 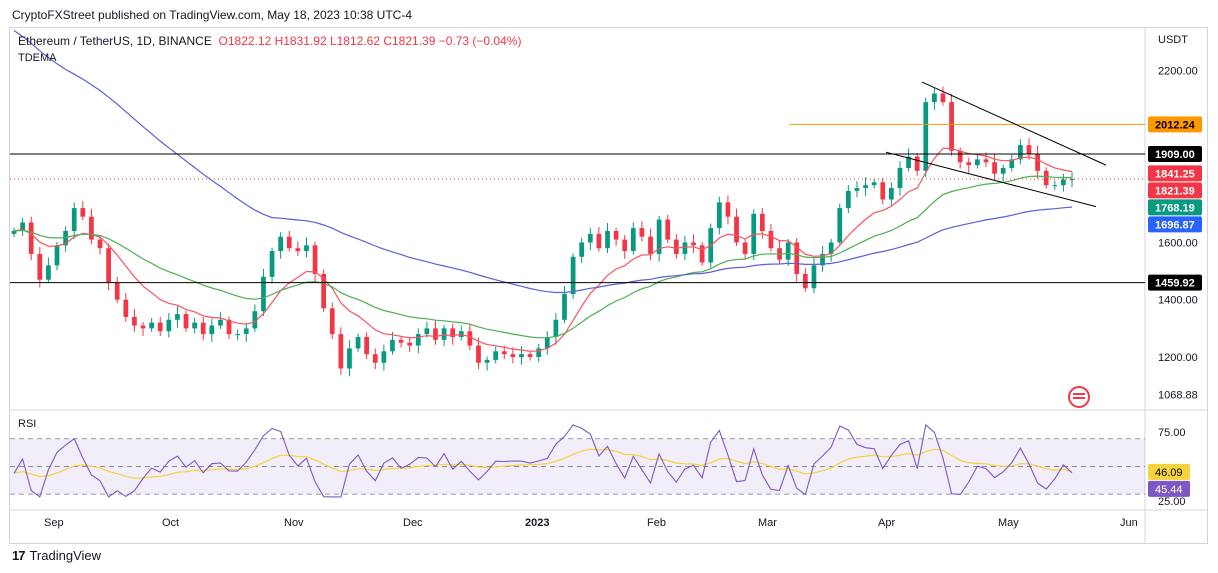 What do you see at coordinates (1175, 174) in the screenshot?
I see `price-level-text: 1841.25` at bounding box center [1175, 174].